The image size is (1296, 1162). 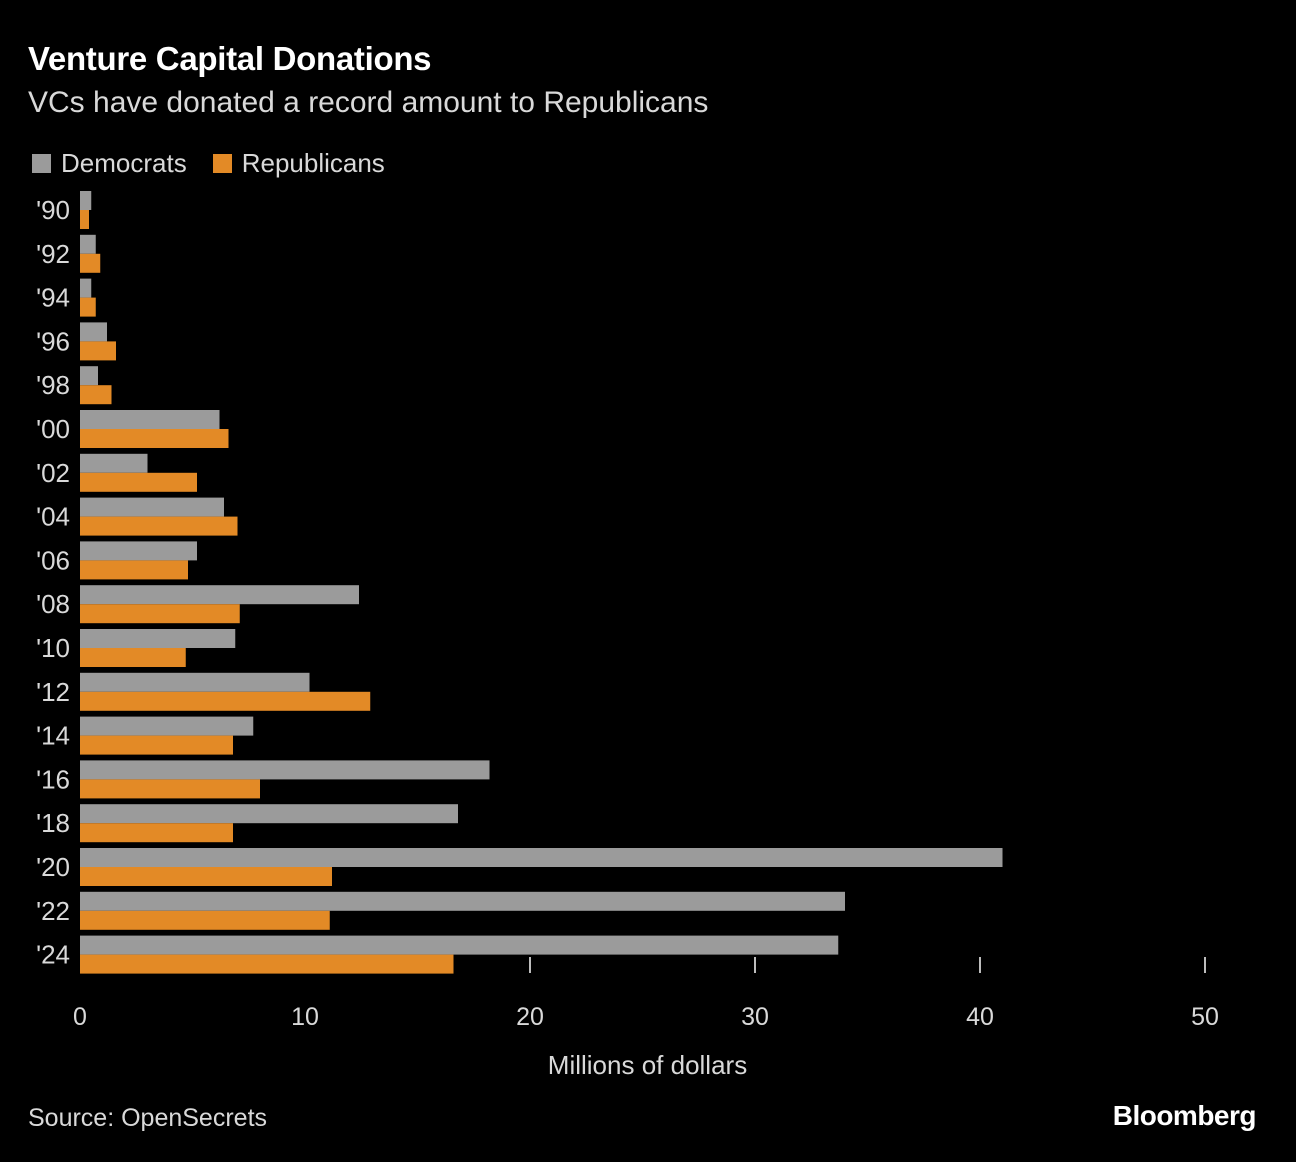 What do you see at coordinates (313, 163) in the screenshot?
I see `legend-label-republicans: Republicans` at bounding box center [313, 163].